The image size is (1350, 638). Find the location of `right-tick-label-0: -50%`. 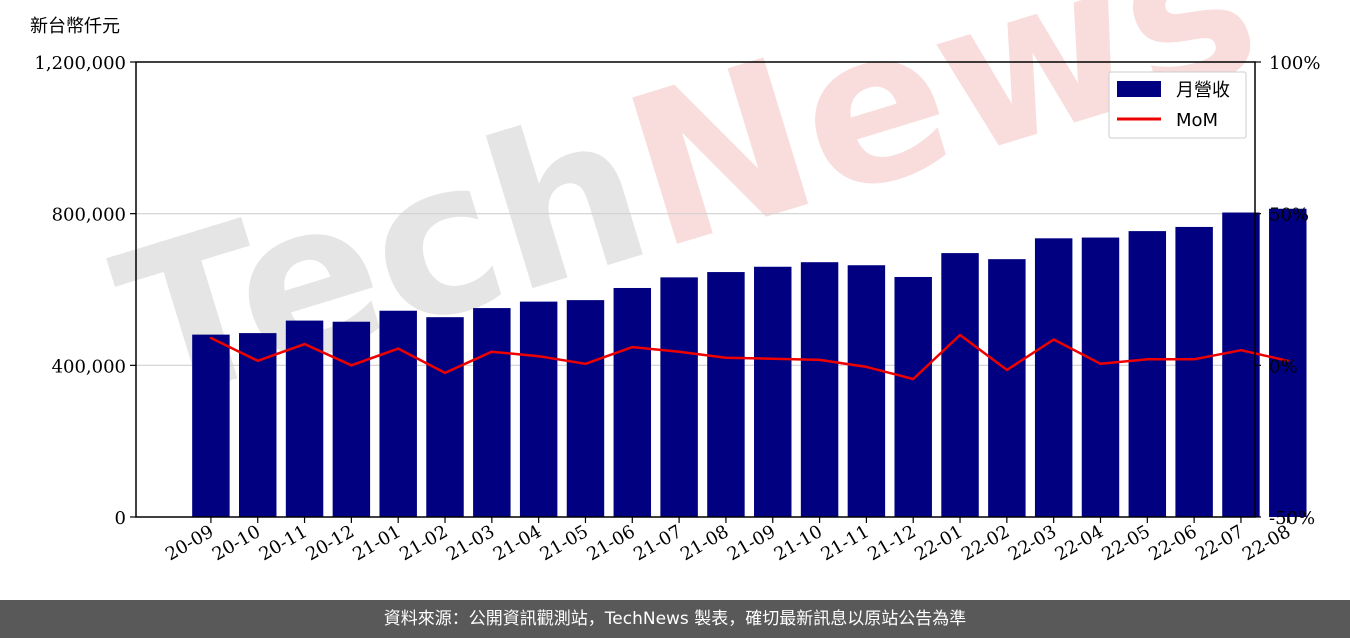

right-tick-label-0: -50% is located at coordinates (1292, 518).